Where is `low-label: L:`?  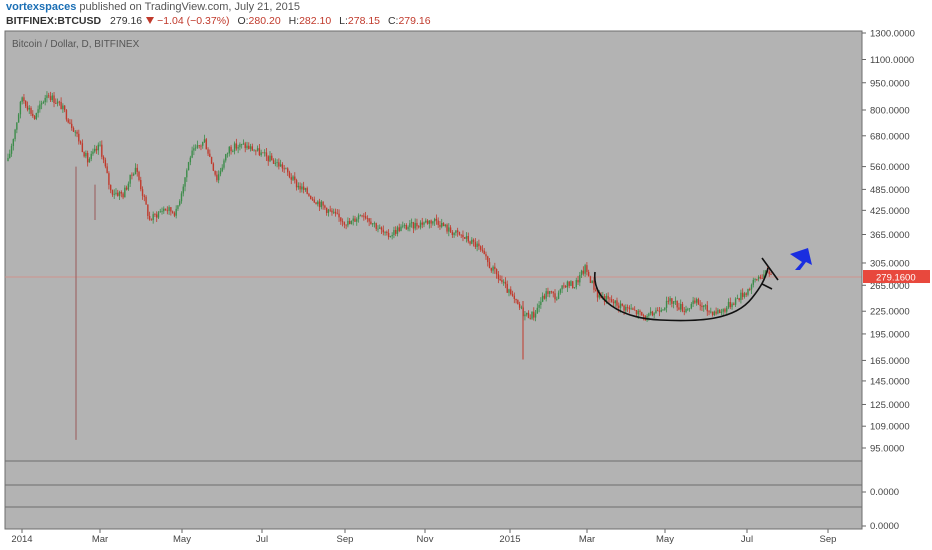 low-label: L: is located at coordinates (343, 21).